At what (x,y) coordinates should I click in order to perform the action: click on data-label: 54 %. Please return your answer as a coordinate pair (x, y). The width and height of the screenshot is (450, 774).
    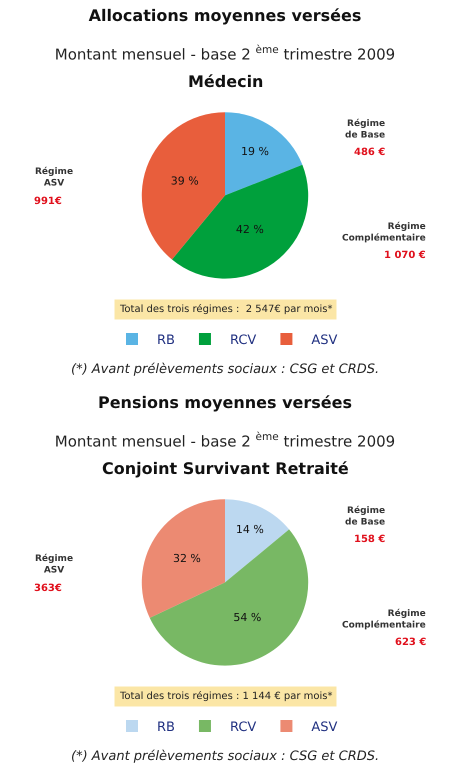
    Looking at the image, I should click on (247, 617).